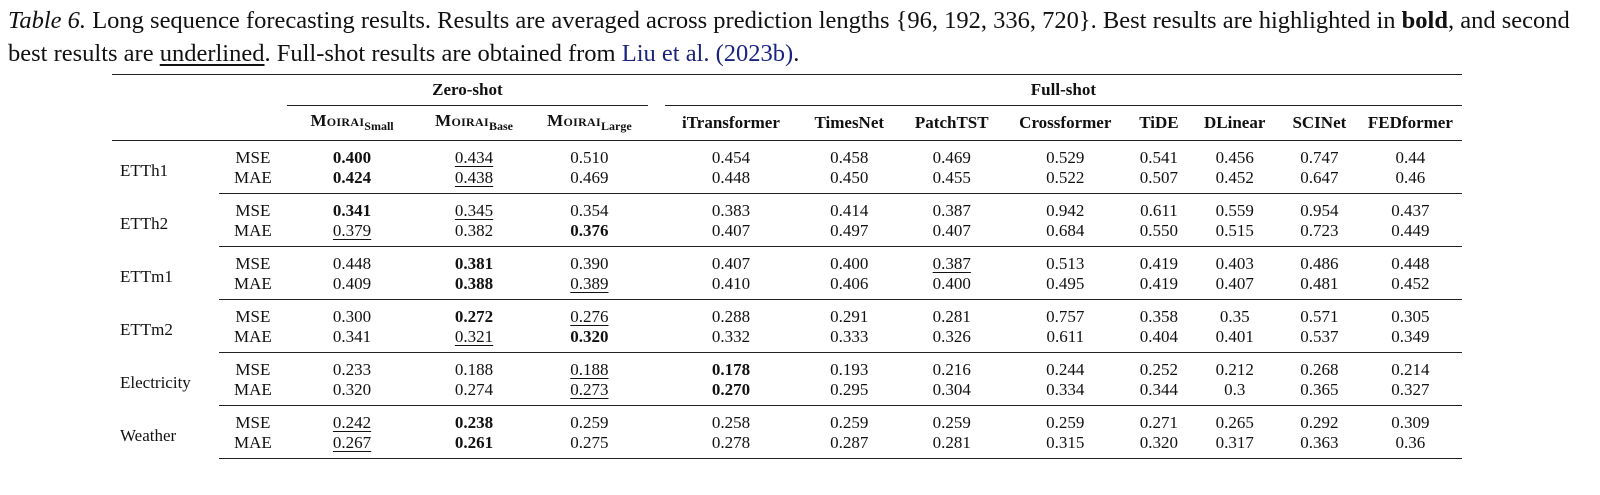  What do you see at coordinates (474, 181) in the screenshot?
I see `value-cell: 0.438` at bounding box center [474, 181].